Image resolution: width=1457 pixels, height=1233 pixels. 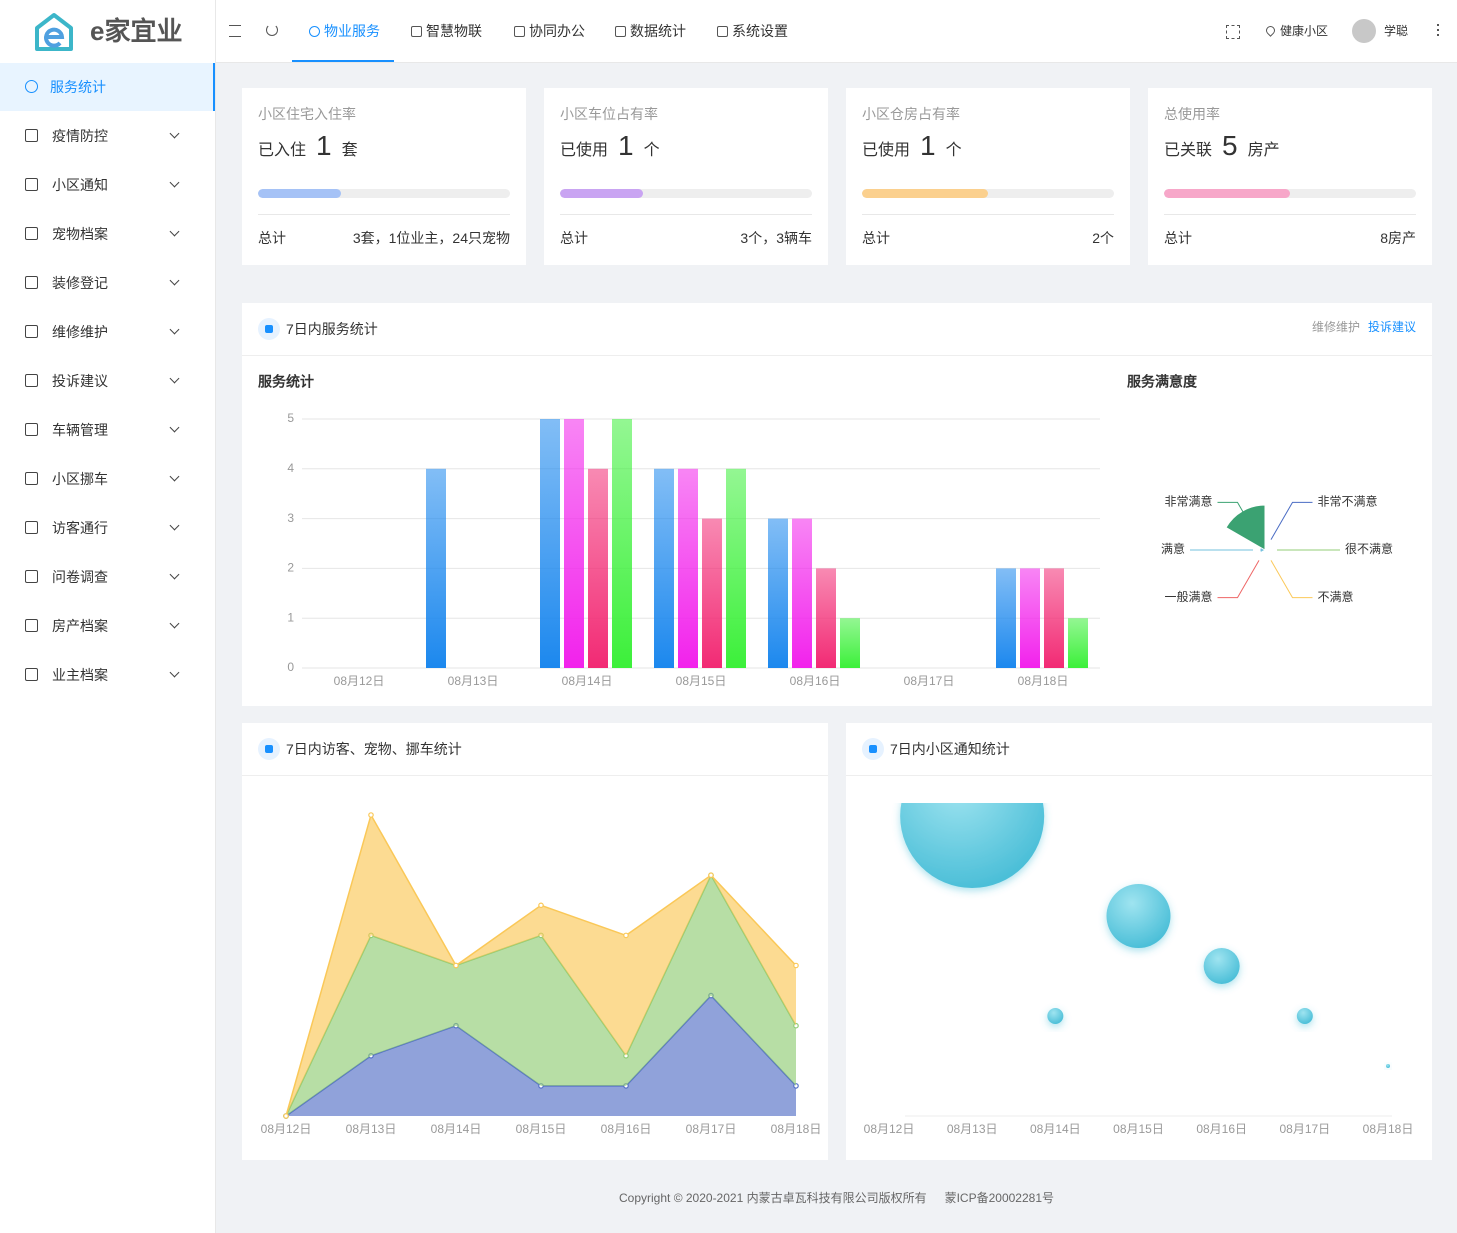 What do you see at coordinates (272, 30) in the screenshot?
I see `refresh-icon` at bounding box center [272, 30].